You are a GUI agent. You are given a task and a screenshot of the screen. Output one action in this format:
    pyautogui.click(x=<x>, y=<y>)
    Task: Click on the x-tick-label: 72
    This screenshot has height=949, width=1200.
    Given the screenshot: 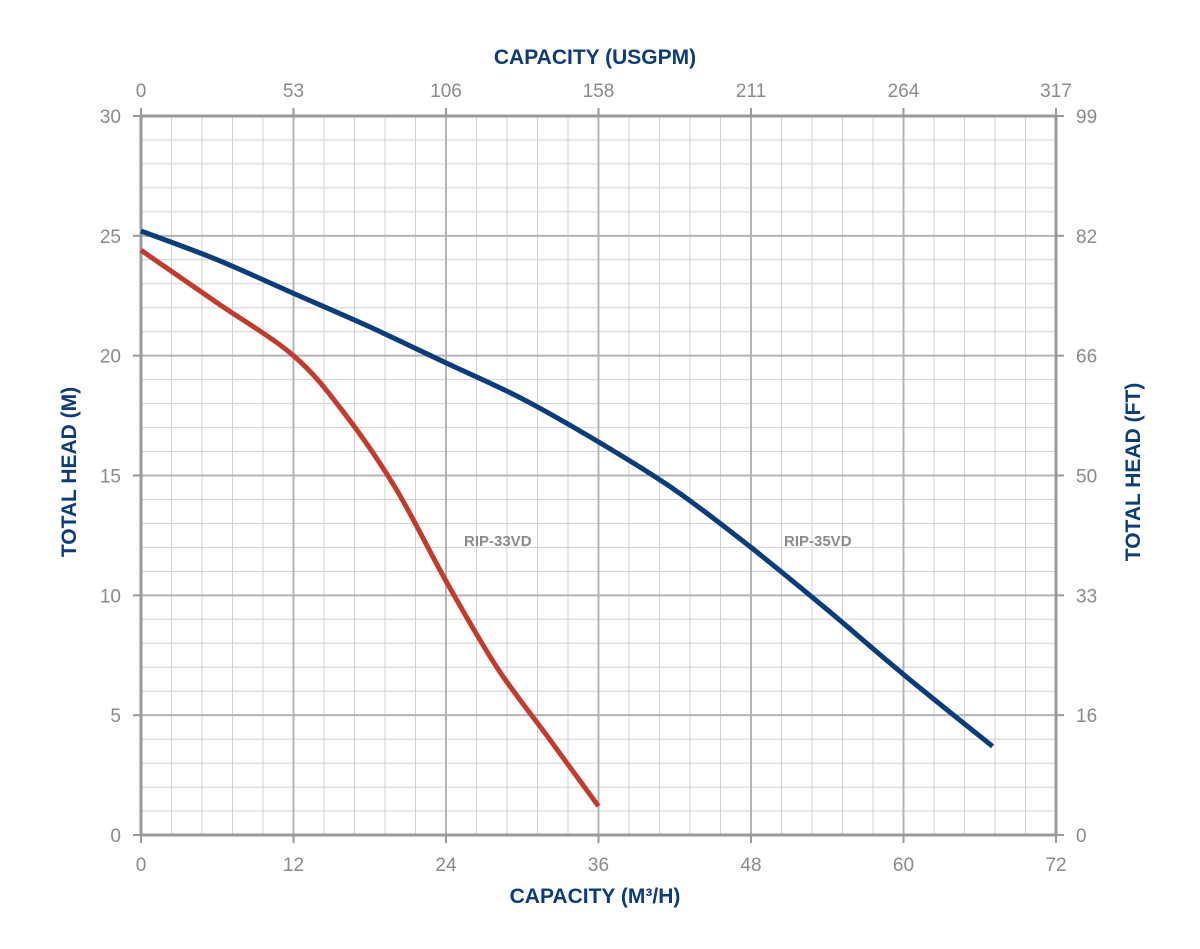 What is the action you would take?
    pyautogui.click(x=1055, y=865)
    